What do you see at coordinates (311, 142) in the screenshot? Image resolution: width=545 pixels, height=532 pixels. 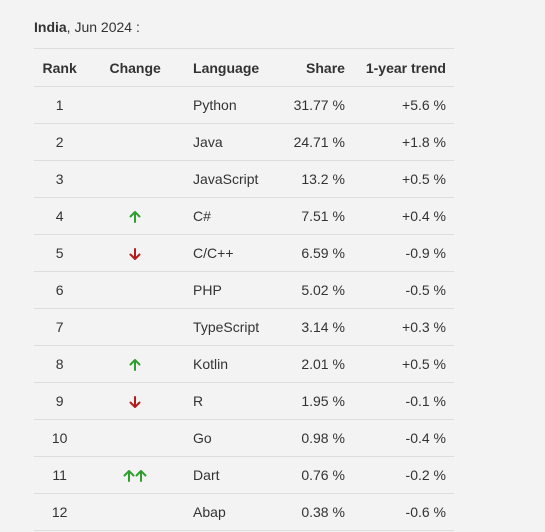 I see `share-cell: 24.71 %` at bounding box center [311, 142].